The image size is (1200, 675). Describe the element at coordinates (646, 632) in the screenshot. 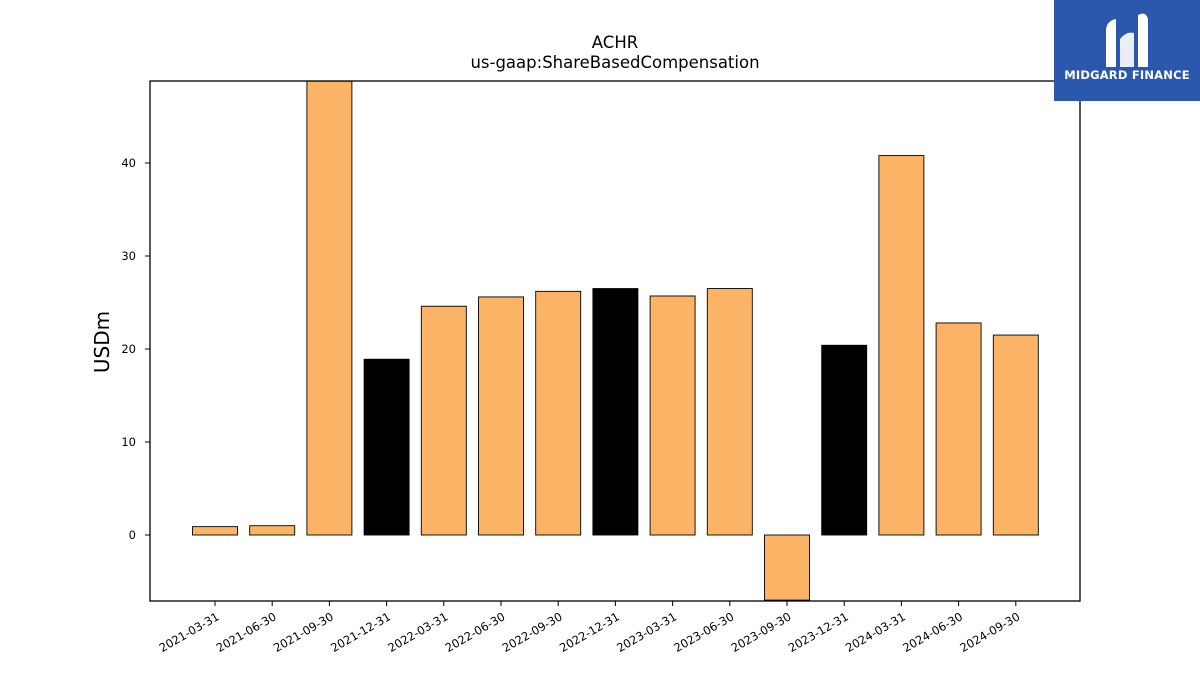

I see `x-tick-label: 2023-03-31` at that location.